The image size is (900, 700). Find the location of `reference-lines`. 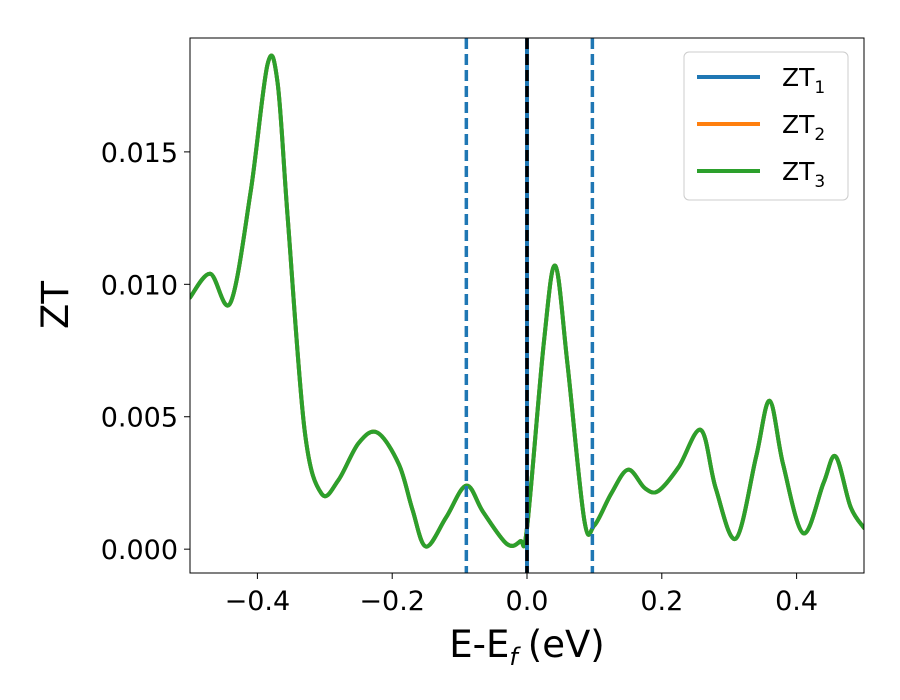

reference-lines is located at coordinates (529, 305).